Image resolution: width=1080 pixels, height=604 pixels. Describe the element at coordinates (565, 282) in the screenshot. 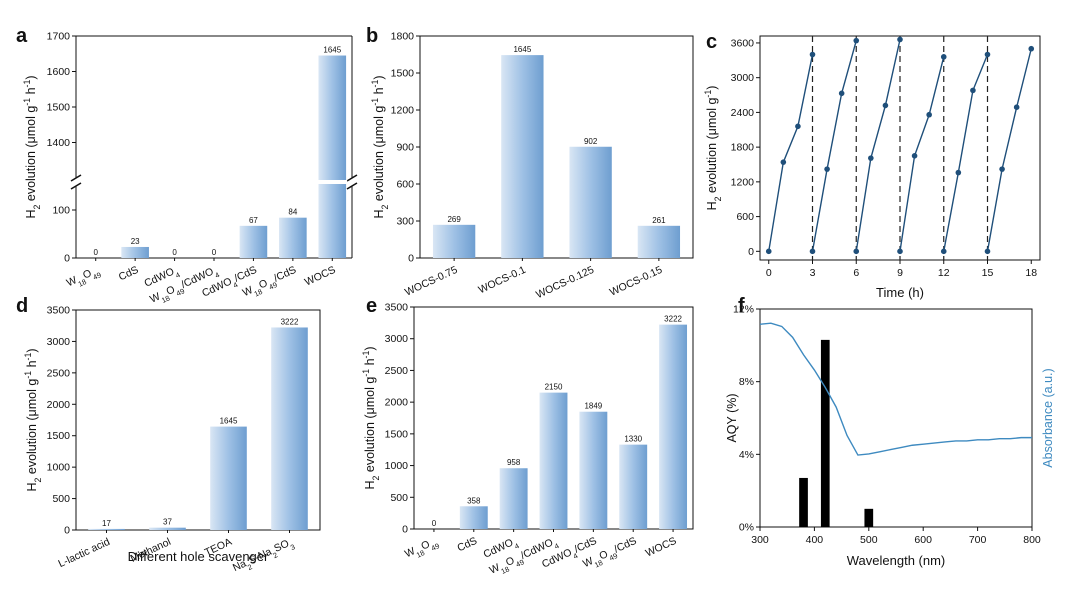

I see `x-category-label: WOCS-0.125` at that location.